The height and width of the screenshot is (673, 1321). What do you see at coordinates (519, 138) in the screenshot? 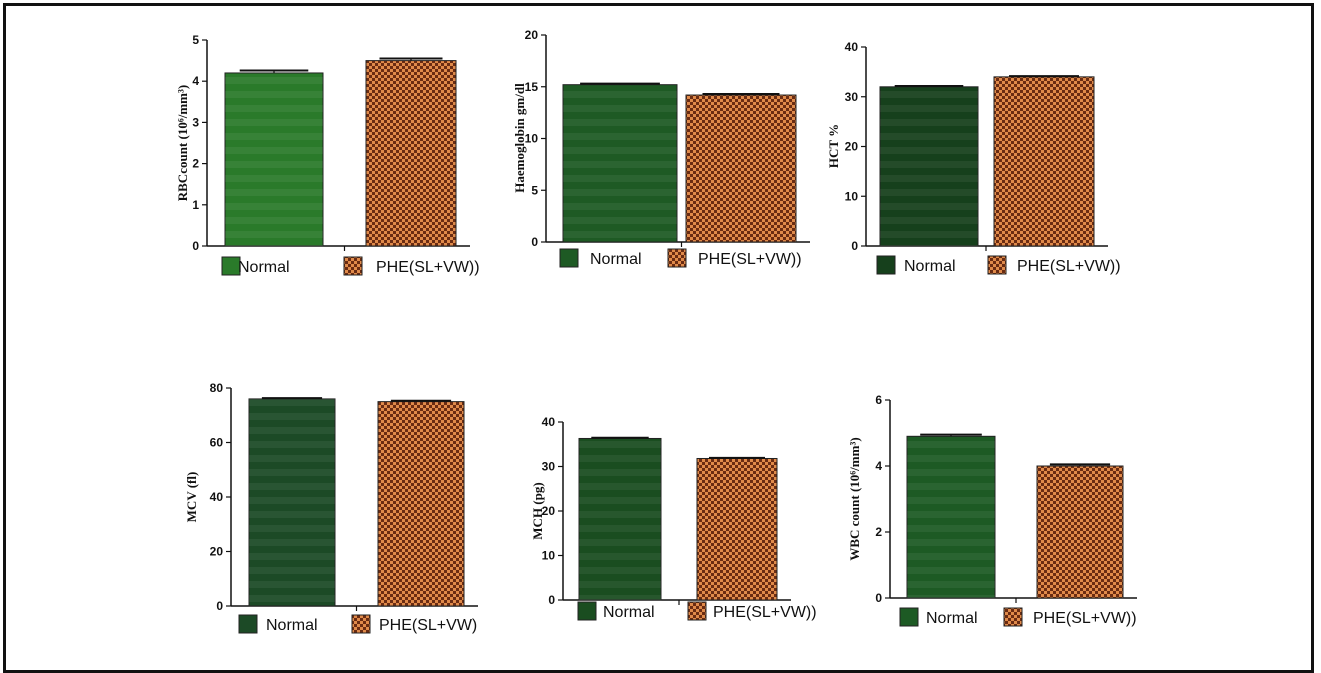
I see `y-axis-label: Haemoglobin gm/dl` at bounding box center [519, 138].